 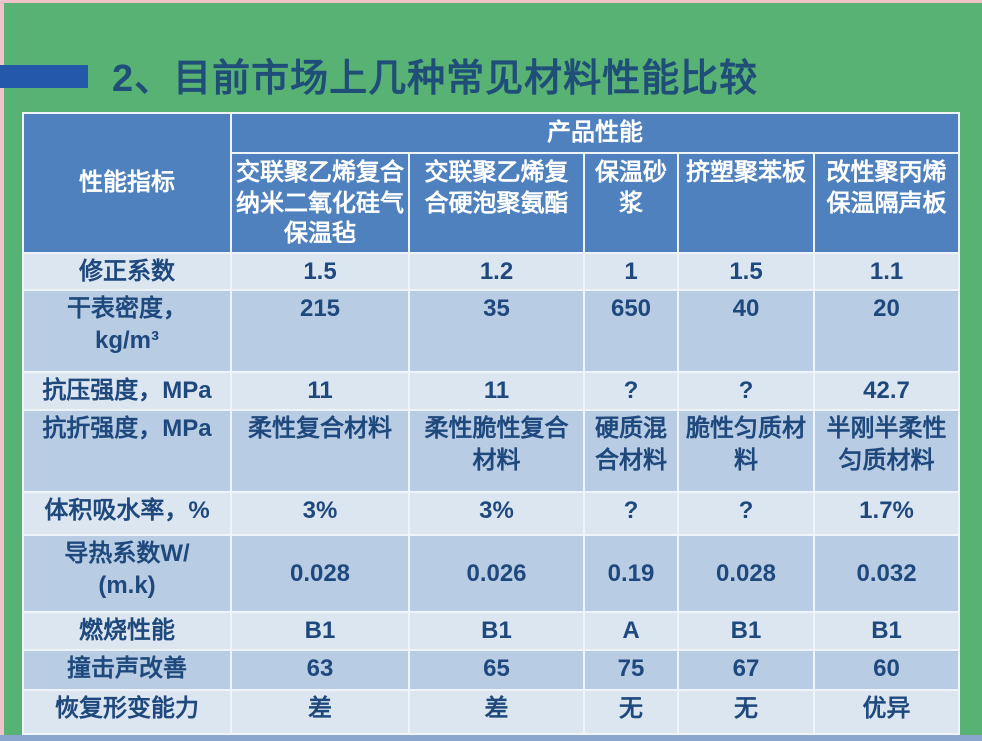 I want to click on cell-value: 215, so click(x=320, y=331).